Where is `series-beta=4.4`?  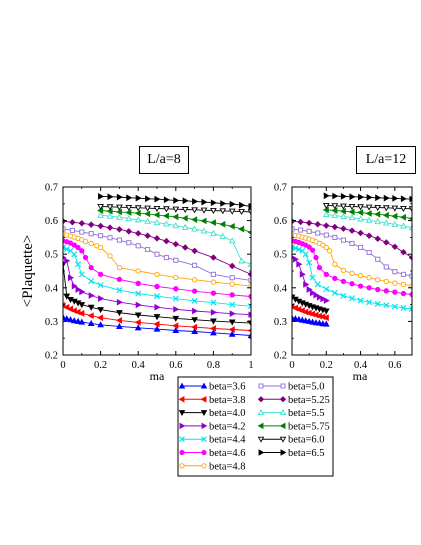
series-beta=4.4 is located at coordinates (157, 277).